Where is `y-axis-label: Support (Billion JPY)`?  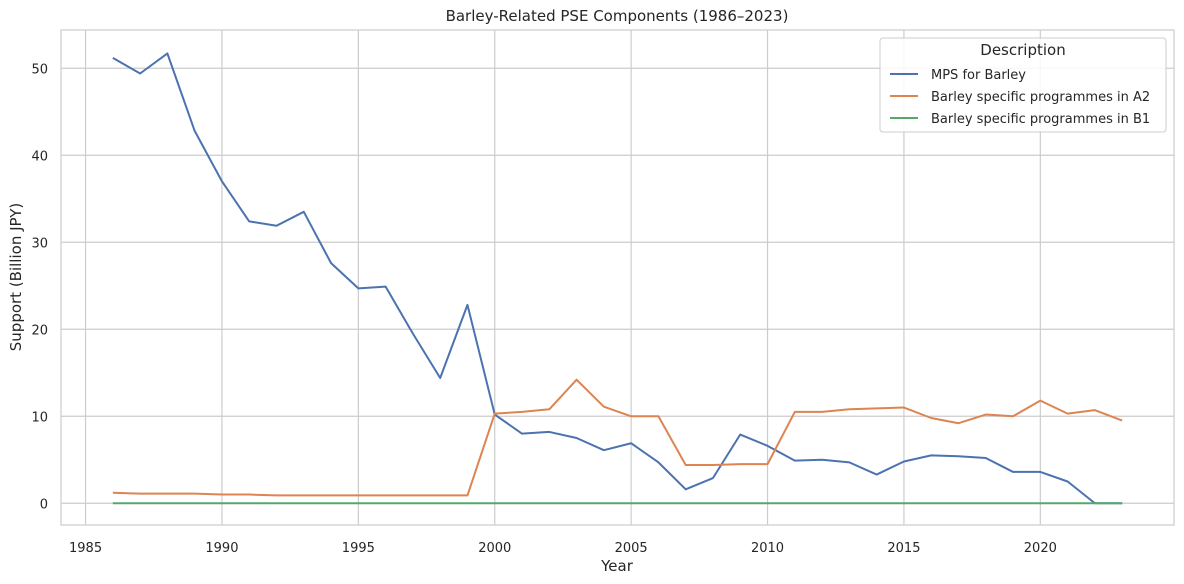
y-axis-label: Support (Billion JPY) is located at coordinates (16, 277).